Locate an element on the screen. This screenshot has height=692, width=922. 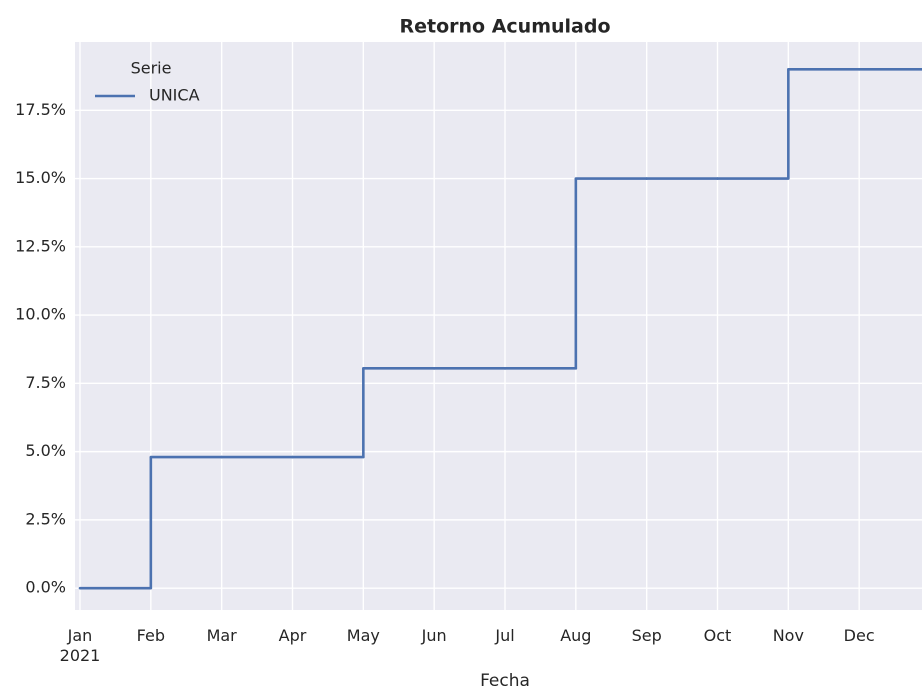
x-axis-label: Fecha is located at coordinates (505, 681).